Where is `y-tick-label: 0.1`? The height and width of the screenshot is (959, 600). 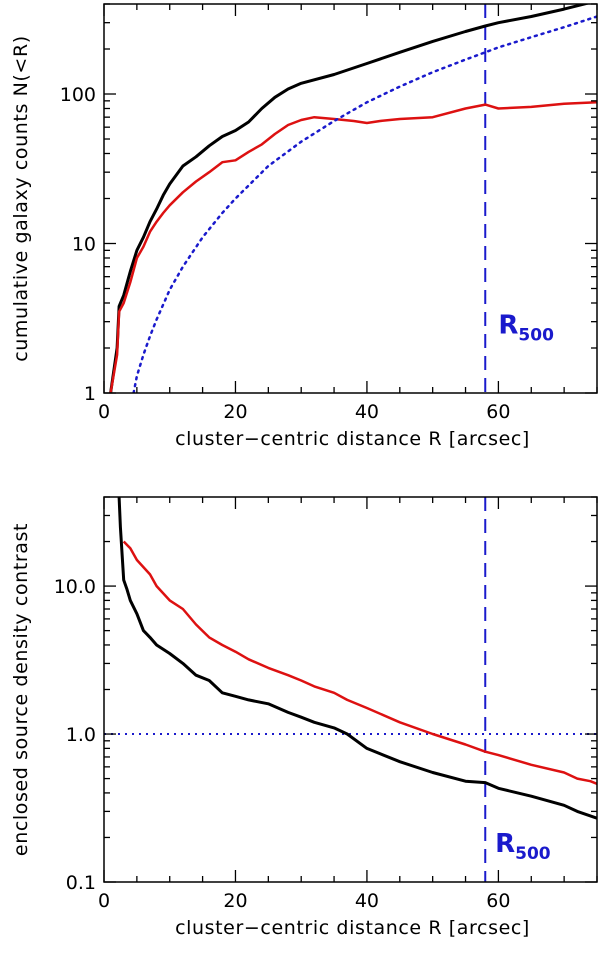 y-tick-label: 0.1 is located at coordinates (81, 883).